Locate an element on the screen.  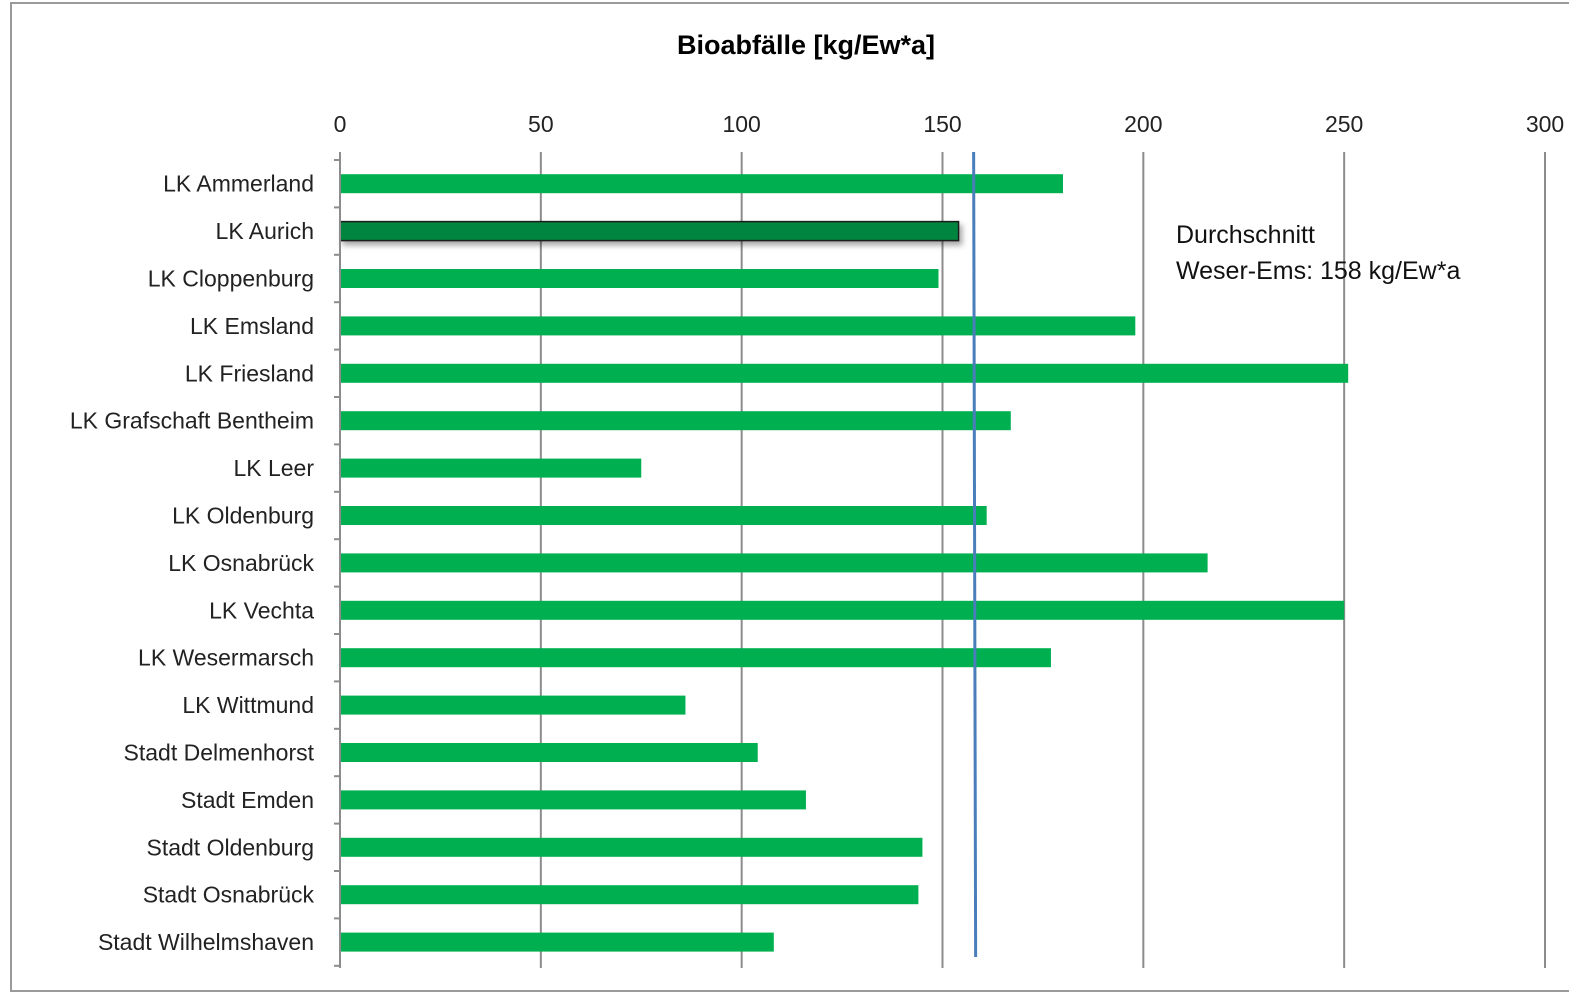
category-label: LK Aurich is located at coordinates (265, 231).